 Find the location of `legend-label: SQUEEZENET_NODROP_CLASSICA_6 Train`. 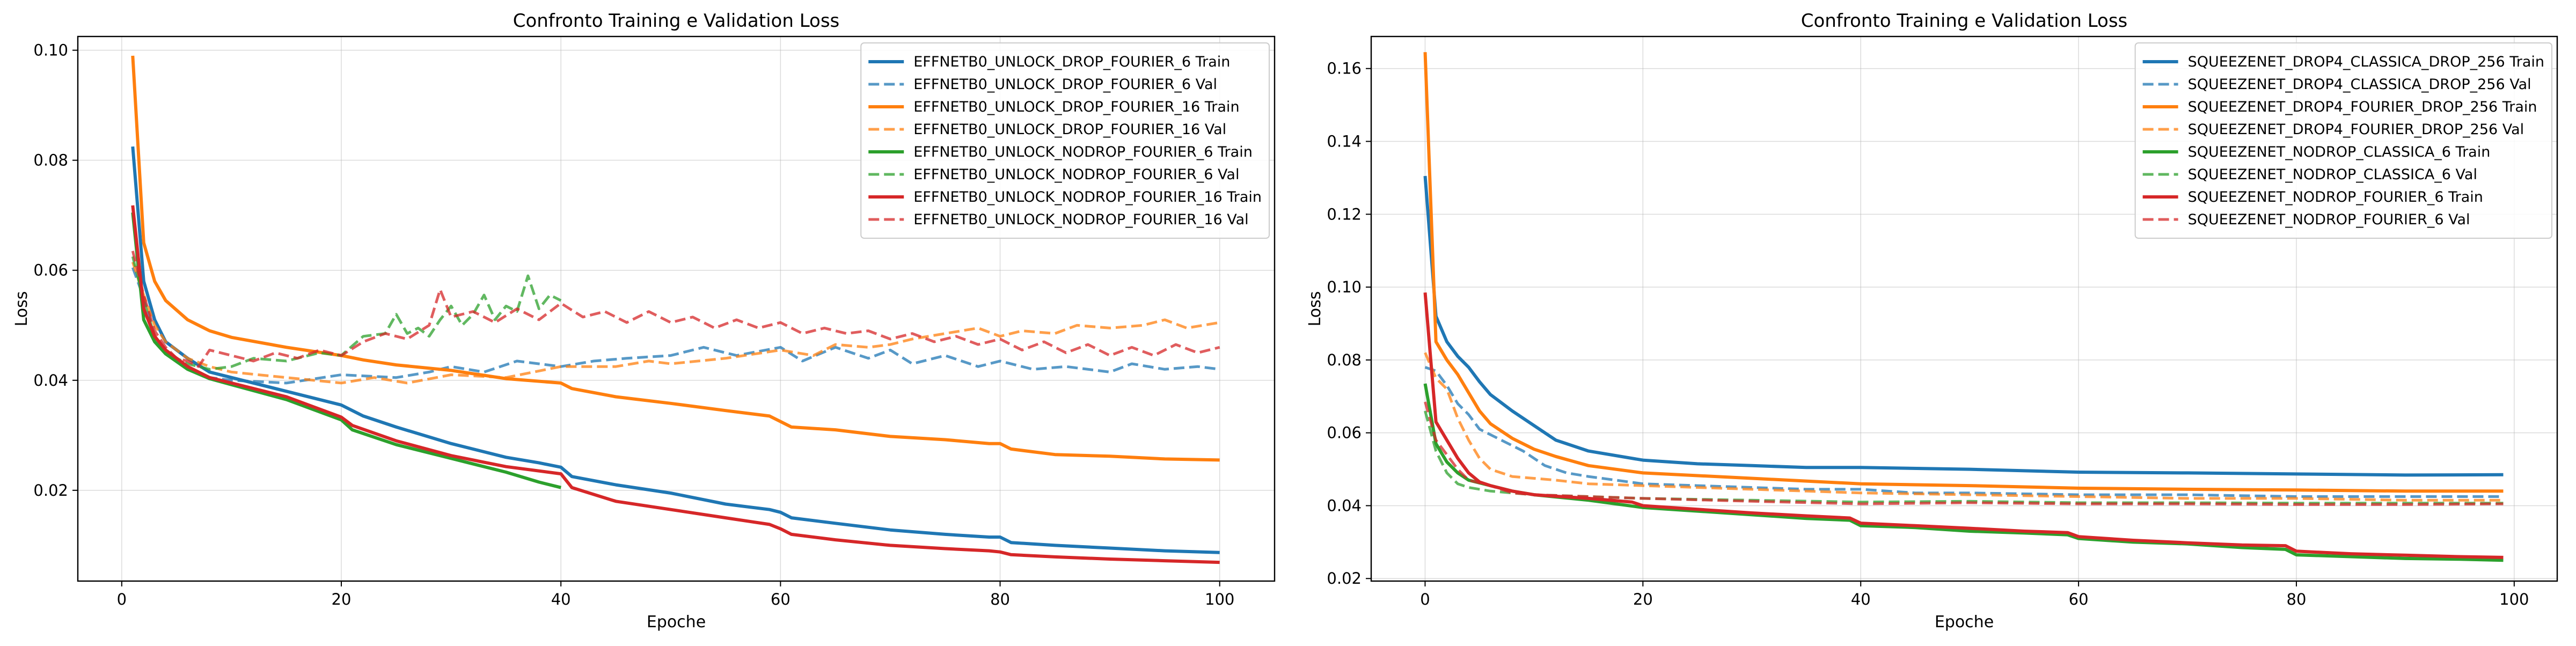

legend-label: SQUEEZENET_NODROP_CLASSICA_6 Train is located at coordinates (2339, 152).